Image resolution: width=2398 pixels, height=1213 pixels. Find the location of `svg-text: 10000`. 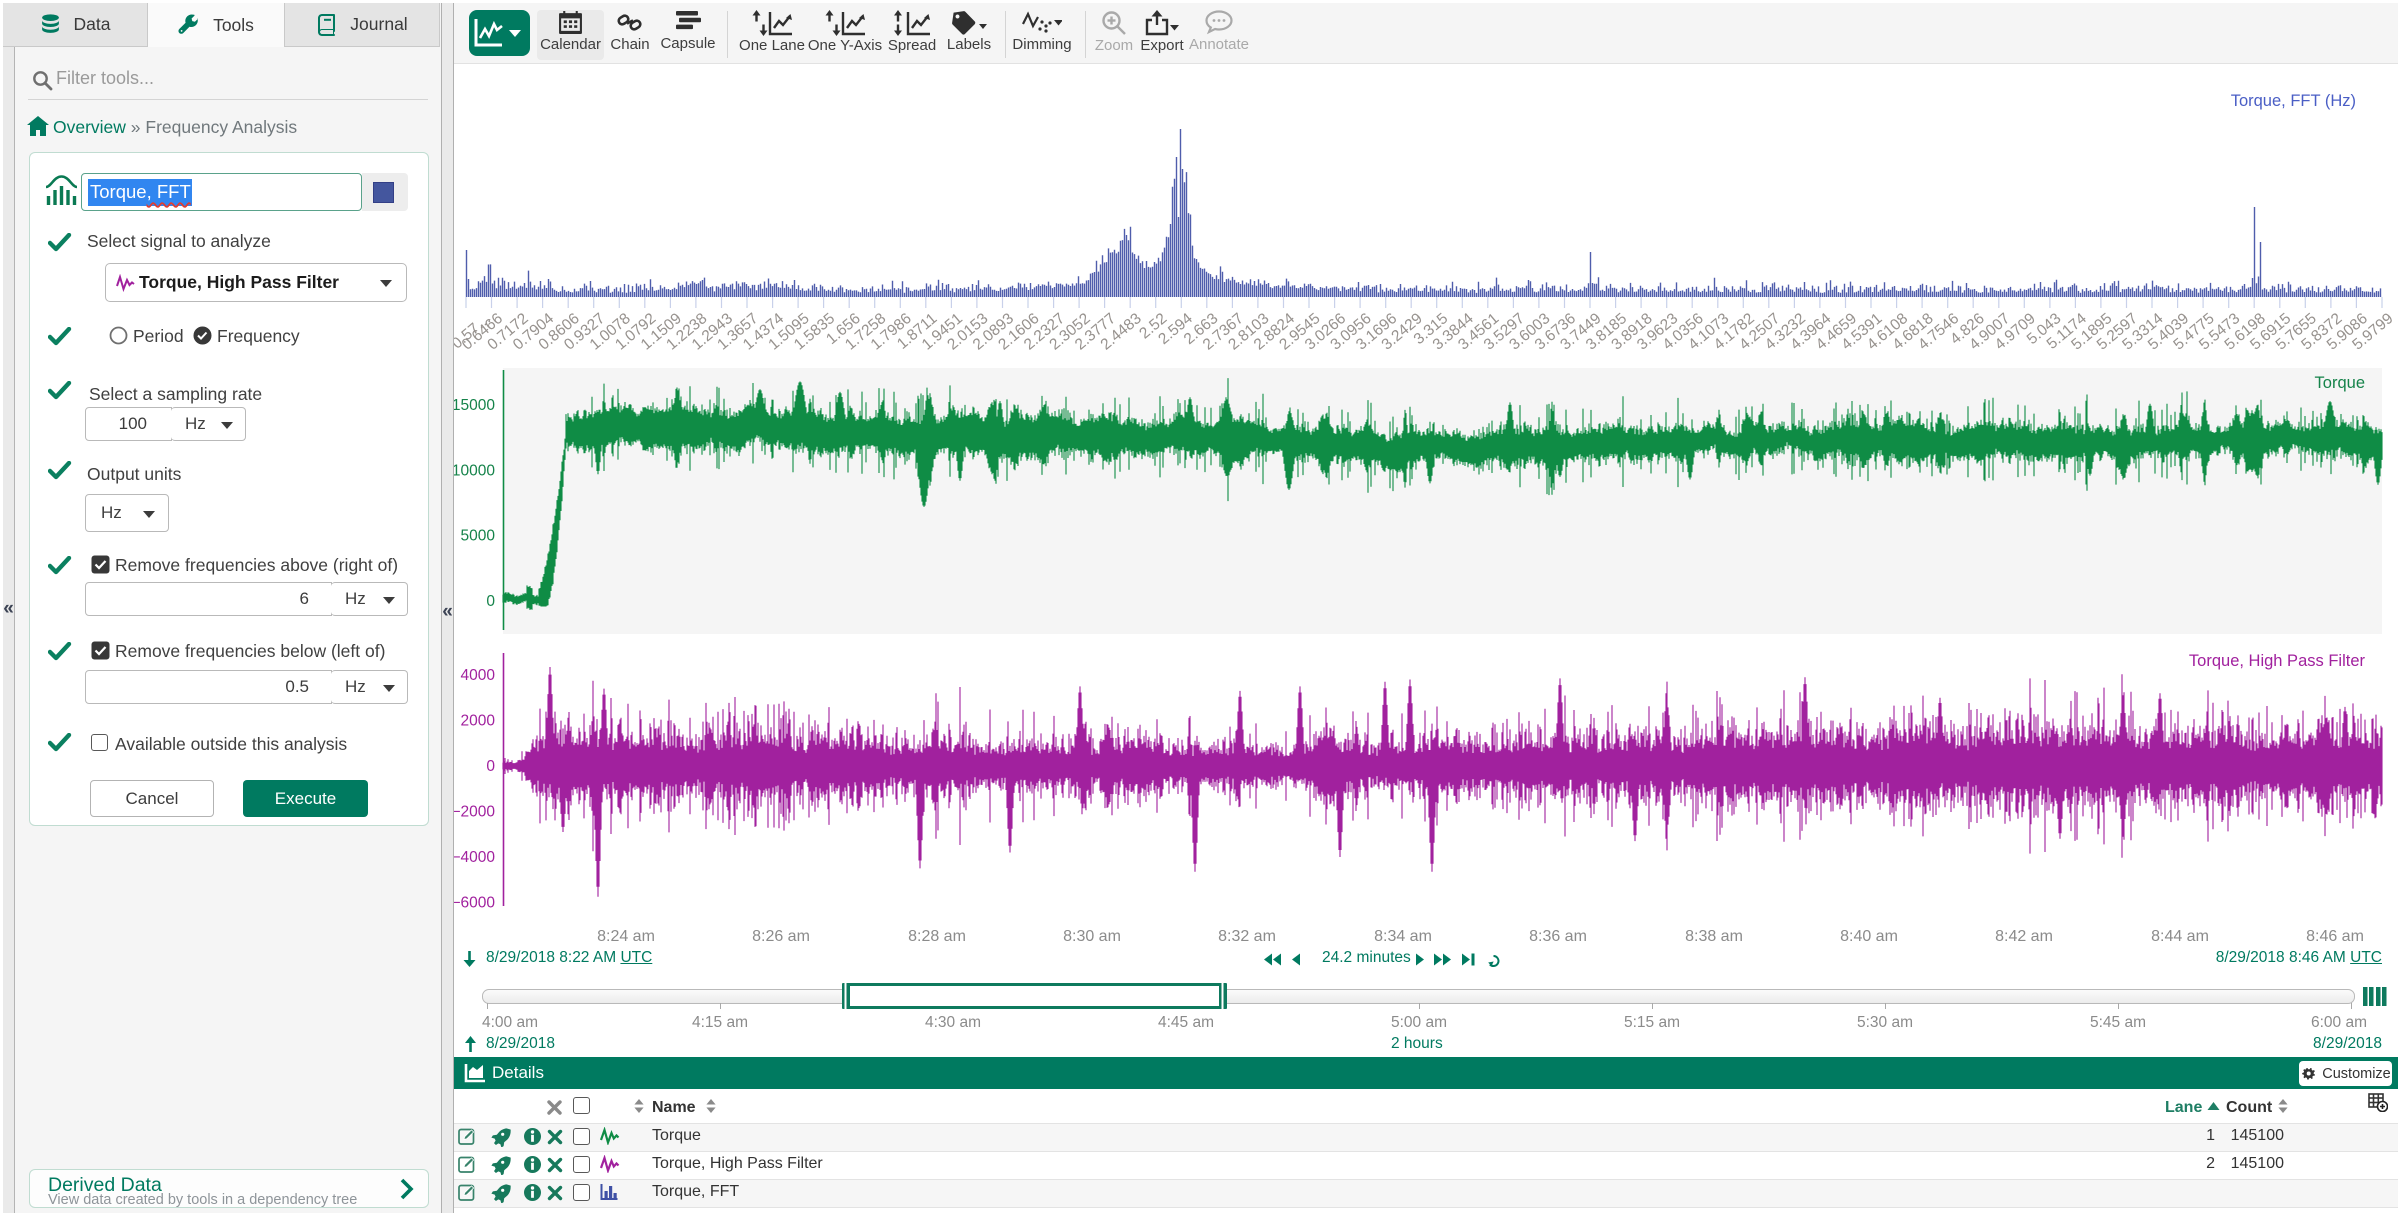

svg-text: 10000 is located at coordinates (474, 470).